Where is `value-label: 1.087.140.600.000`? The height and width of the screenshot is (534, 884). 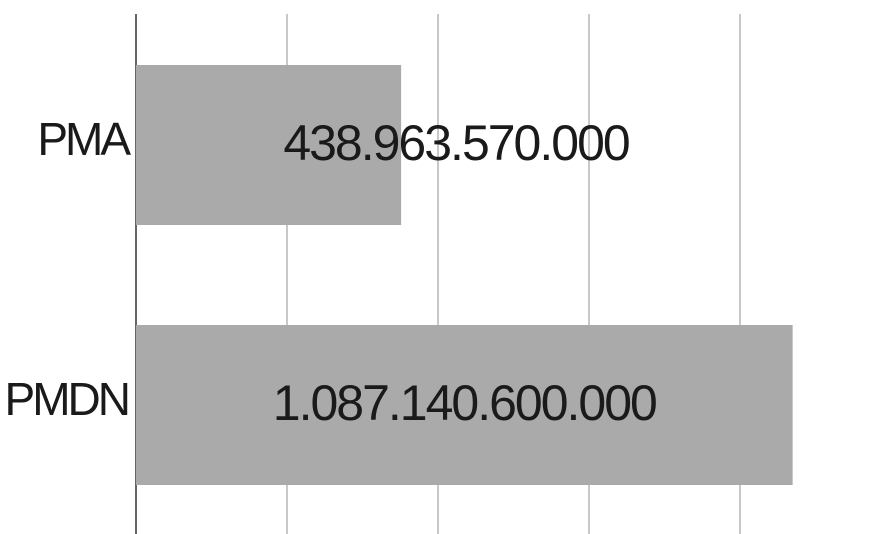 value-label: 1.087.140.600.000 is located at coordinates (464, 403).